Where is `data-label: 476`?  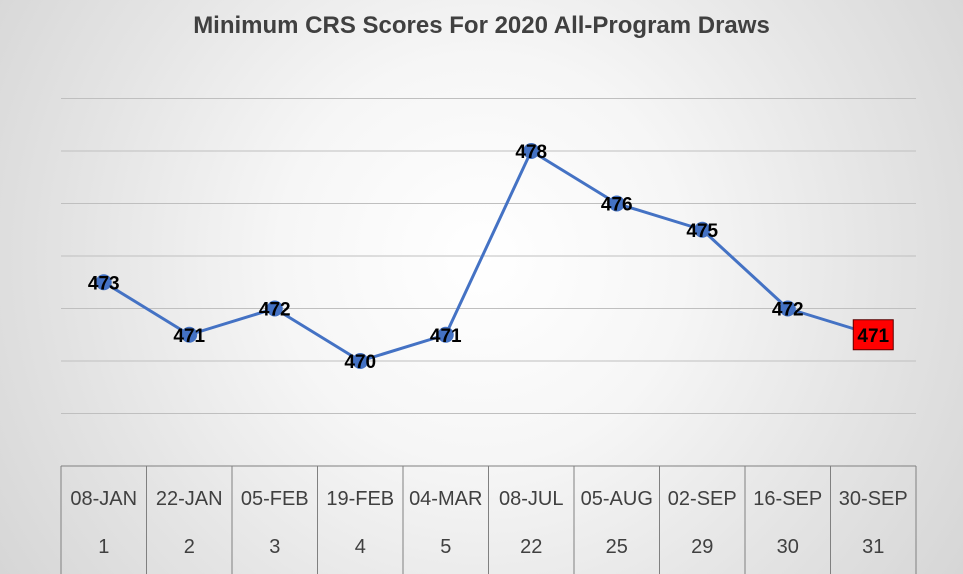 data-label: 476 is located at coordinates (617, 205).